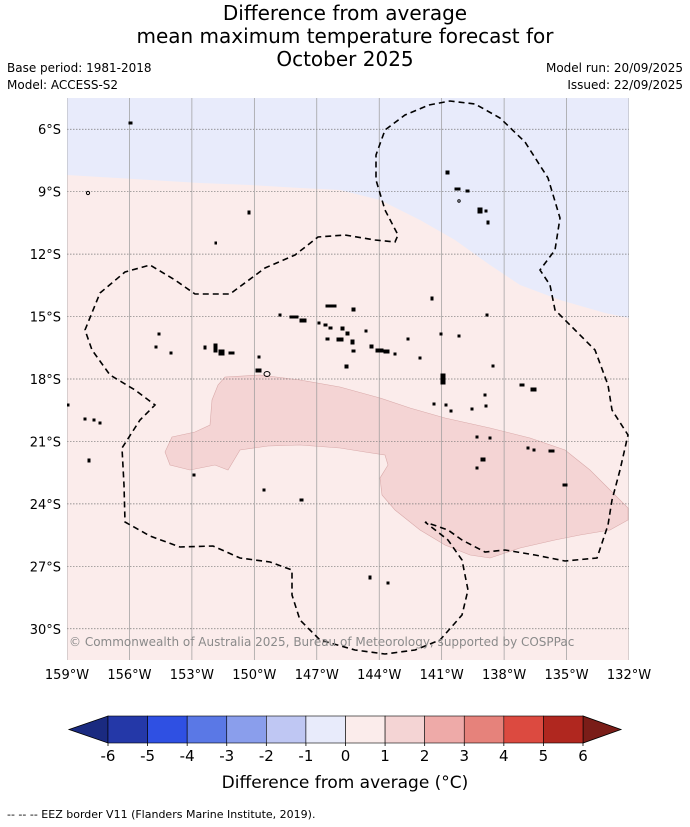 The width and height of the screenshot is (690, 827). I want to click on colorbar-tick-label: -1, so click(305, 756).